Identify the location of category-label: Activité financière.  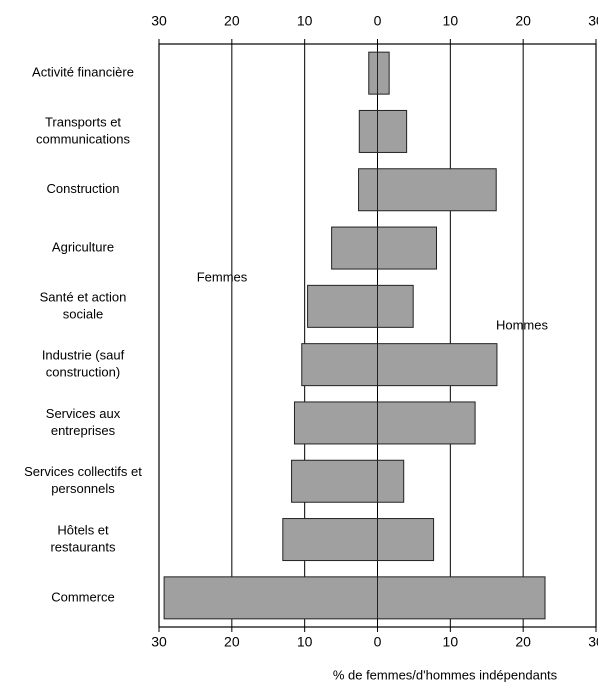
(83, 72).